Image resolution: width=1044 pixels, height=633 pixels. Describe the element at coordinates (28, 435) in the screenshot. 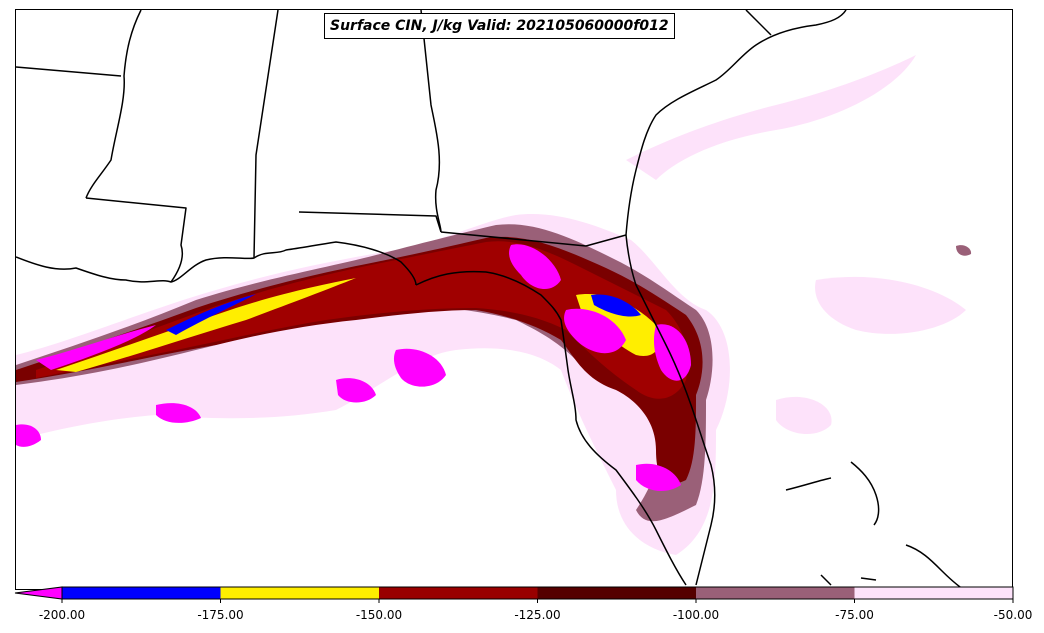

I see `cin-area-magenta-edge` at that location.